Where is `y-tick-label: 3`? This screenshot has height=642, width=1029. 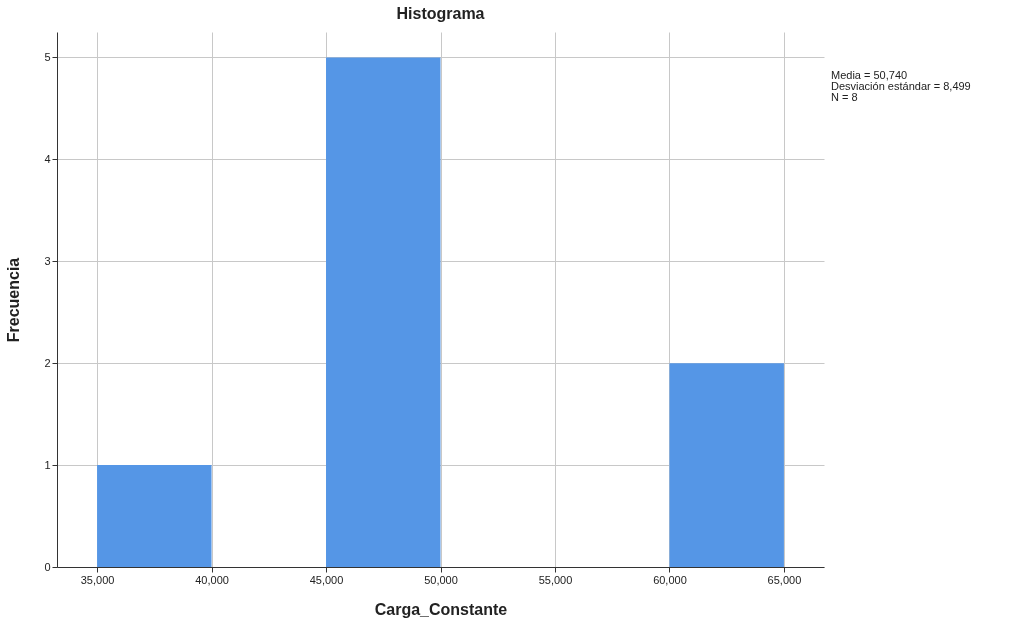 y-tick-label: 3 is located at coordinates (47, 260).